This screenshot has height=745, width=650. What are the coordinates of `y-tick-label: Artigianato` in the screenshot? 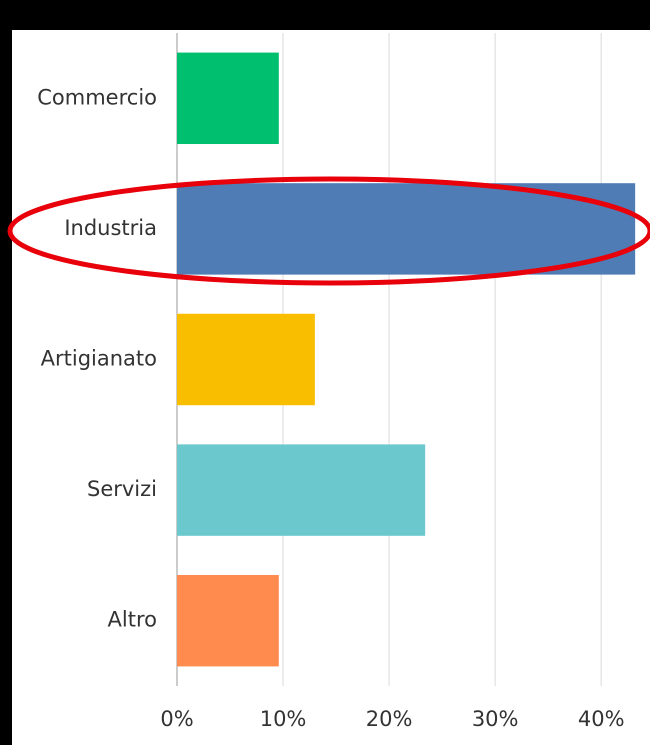 It's located at (99, 359).